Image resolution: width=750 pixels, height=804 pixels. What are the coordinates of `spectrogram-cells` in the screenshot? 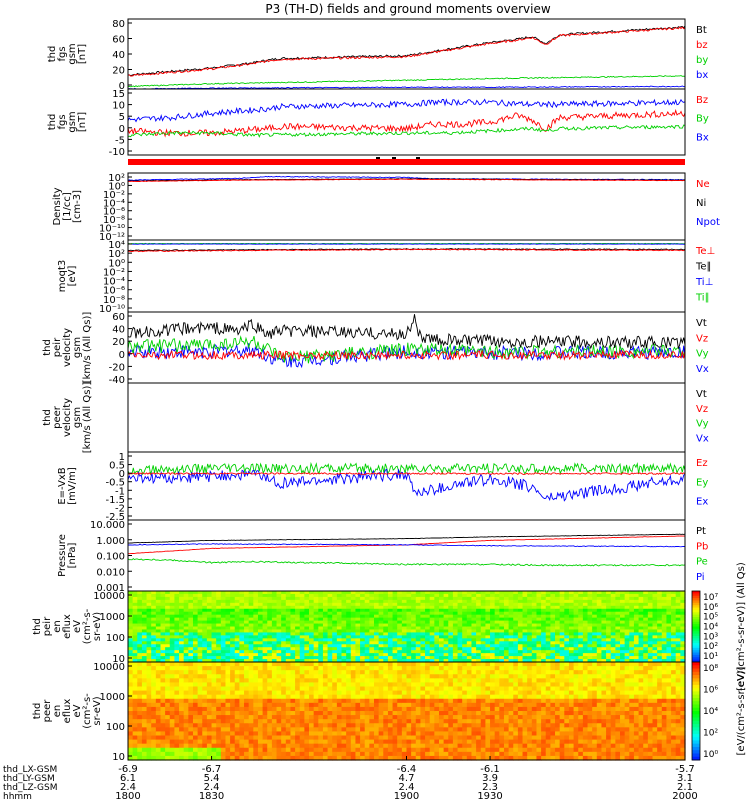 It's located at (407, 711).